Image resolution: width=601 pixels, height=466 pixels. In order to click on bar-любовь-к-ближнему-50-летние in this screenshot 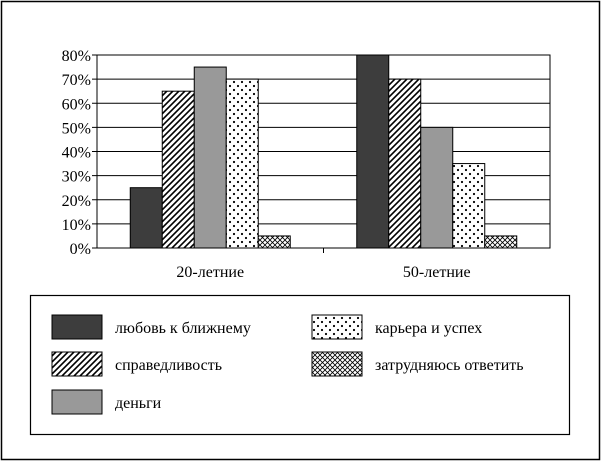, I will do `click(373, 151)`.